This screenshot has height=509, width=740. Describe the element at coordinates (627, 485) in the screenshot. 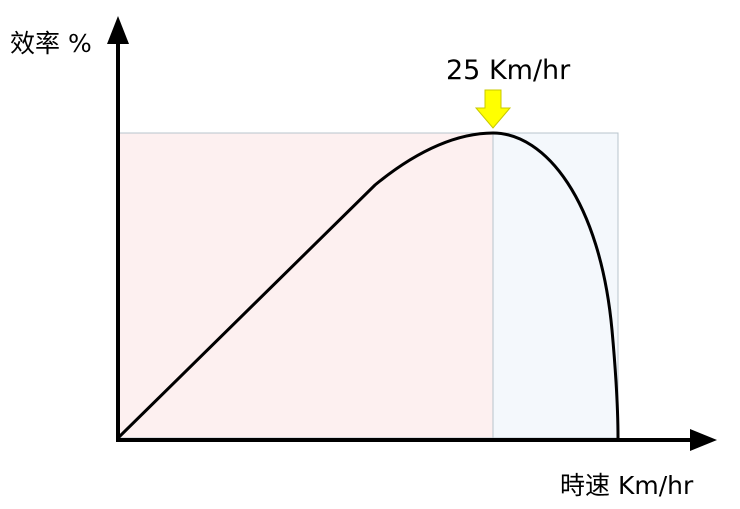

I see `x-axis-label: 時速 Km/hr` at that location.